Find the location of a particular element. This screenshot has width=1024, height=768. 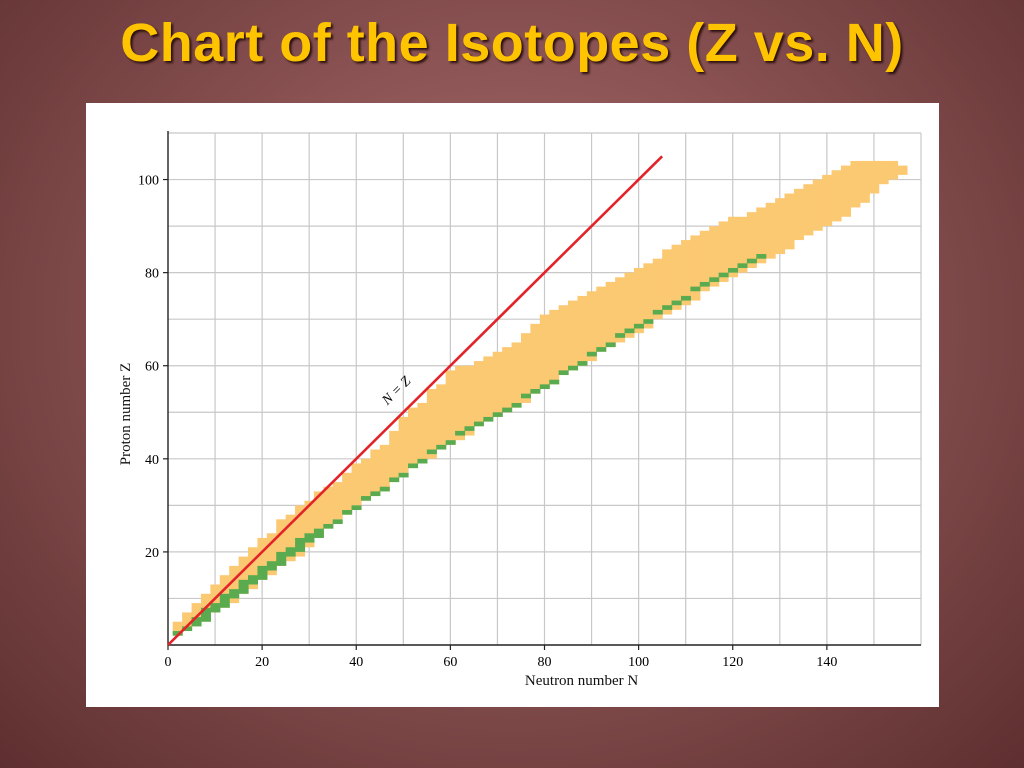

n-equals-z-label: N = Z is located at coordinates (396, 391).